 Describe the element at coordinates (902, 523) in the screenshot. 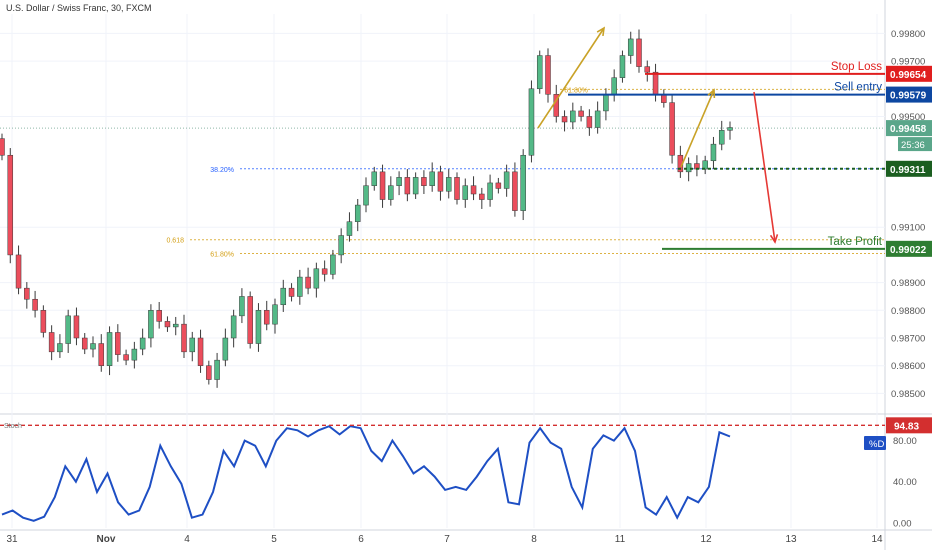

I see `stoch-y-tick-label: 0.00` at that location.